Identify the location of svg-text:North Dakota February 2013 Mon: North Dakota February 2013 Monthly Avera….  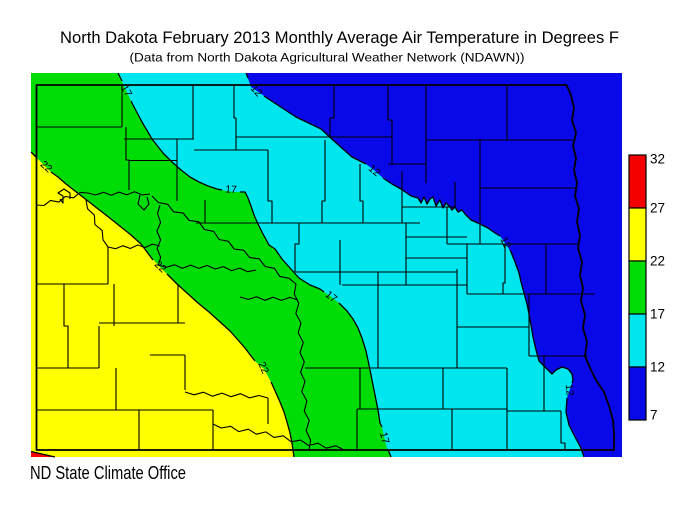
(339, 38).